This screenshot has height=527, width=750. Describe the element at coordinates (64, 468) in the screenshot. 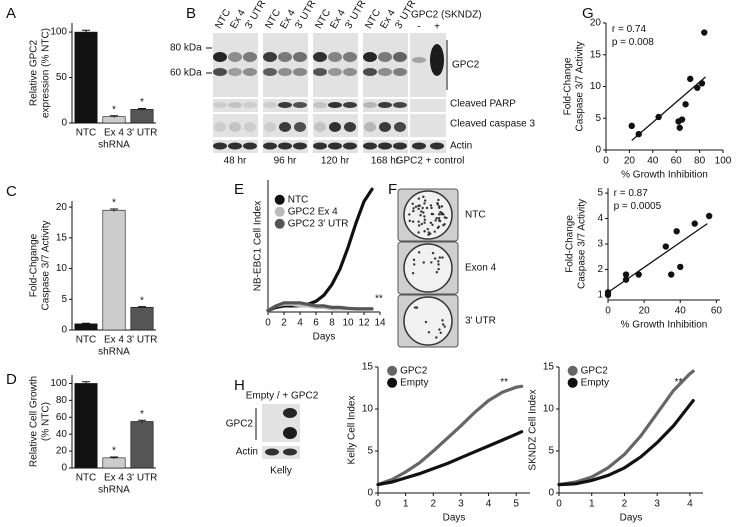

I see `y-tick-label: 0` at that location.